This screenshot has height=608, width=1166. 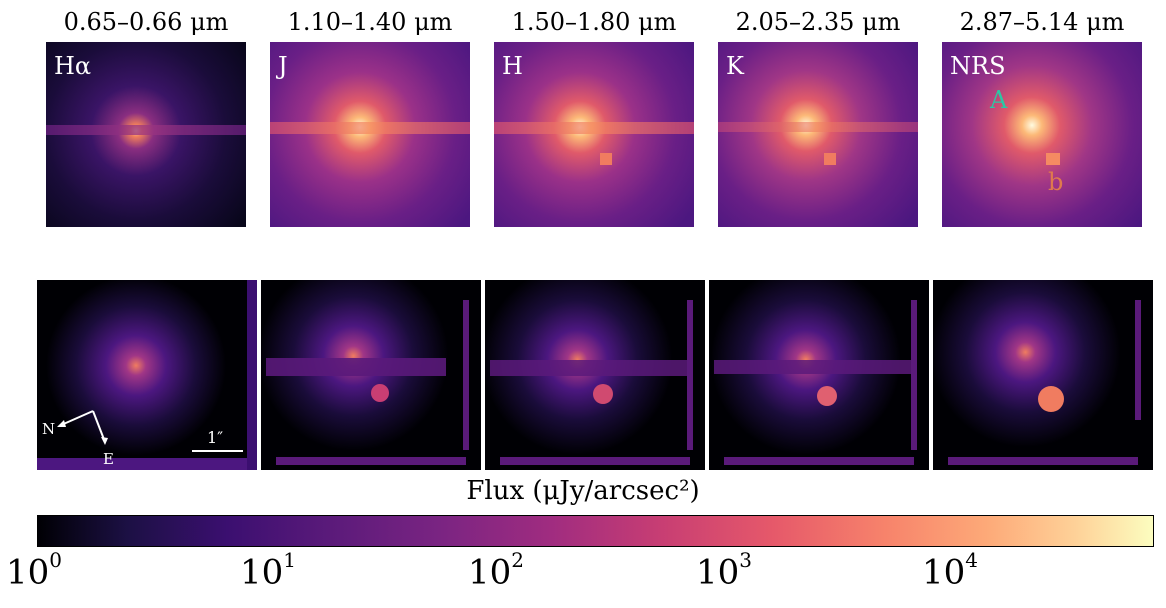 What do you see at coordinates (370, 22) in the screenshot?
I see `column-title-j: 1.10–1.40 μm` at bounding box center [370, 22].